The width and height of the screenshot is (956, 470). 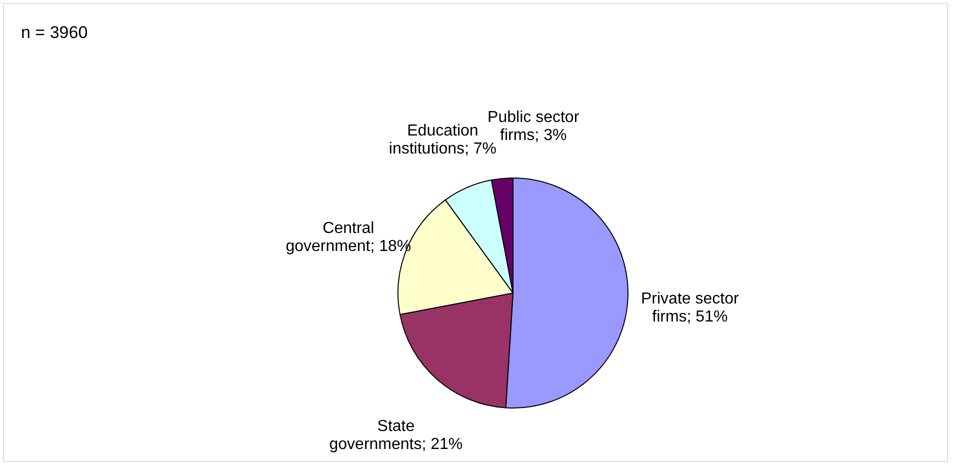 I want to click on slice-label: Education institutions; 7%, so click(x=442, y=140).